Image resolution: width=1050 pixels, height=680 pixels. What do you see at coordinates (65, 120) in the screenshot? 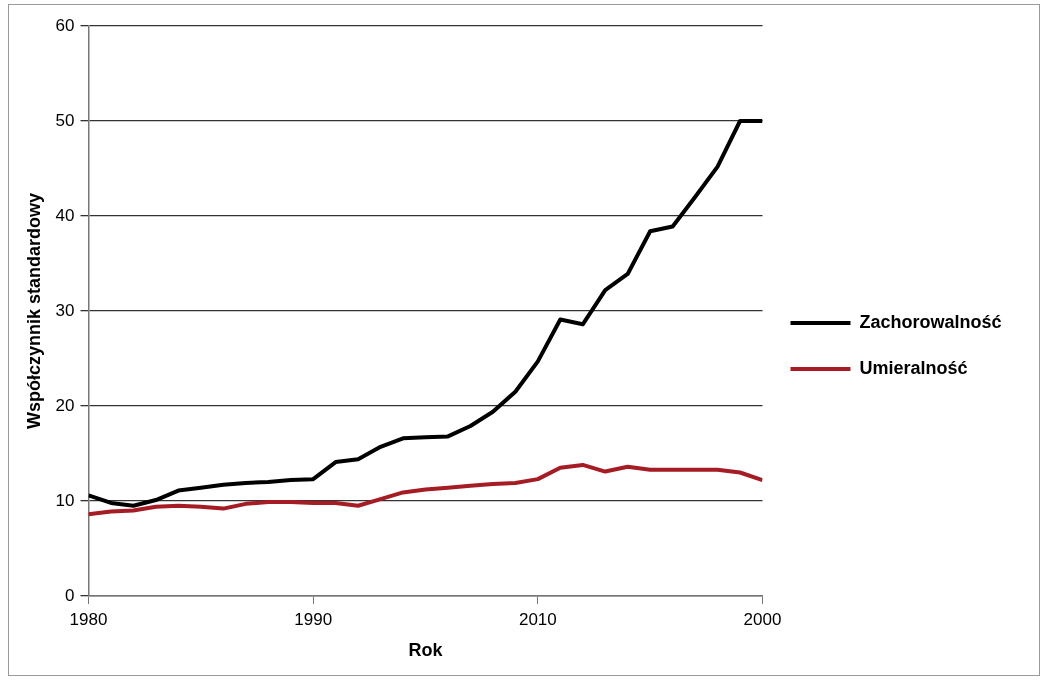
I see `y-tick-label: 50` at bounding box center [65, 120].